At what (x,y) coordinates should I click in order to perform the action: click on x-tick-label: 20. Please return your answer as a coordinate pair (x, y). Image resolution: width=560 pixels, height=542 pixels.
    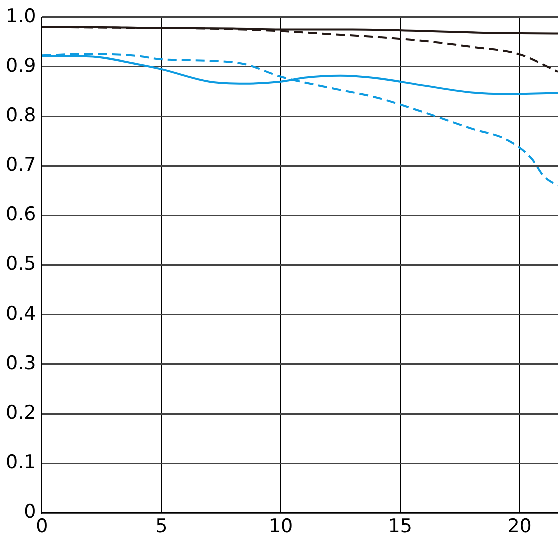
    Looking at the image, I should click on (520, 527).